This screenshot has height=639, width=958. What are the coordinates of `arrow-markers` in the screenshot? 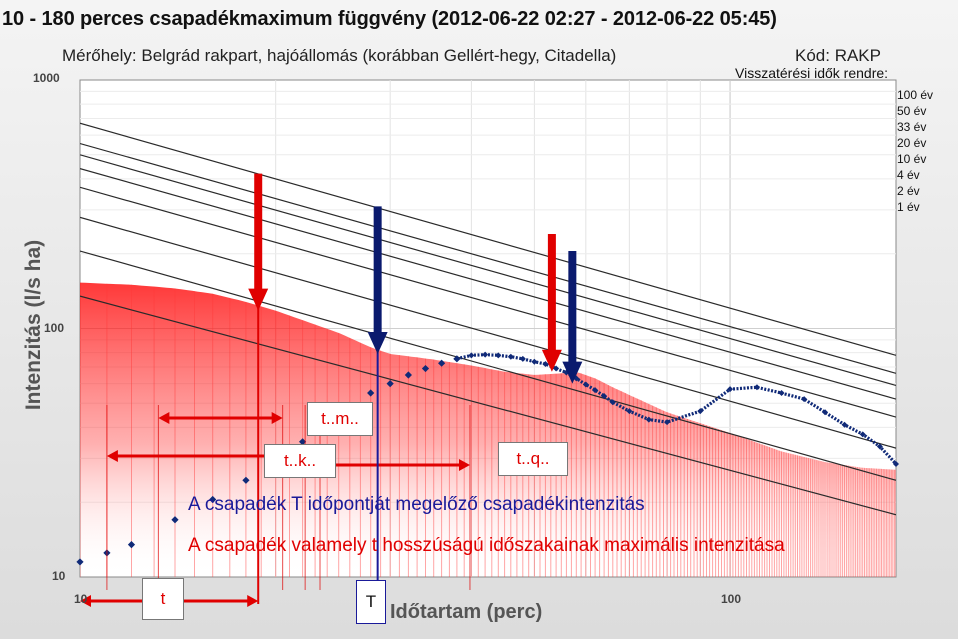 It's located at (415, 278).